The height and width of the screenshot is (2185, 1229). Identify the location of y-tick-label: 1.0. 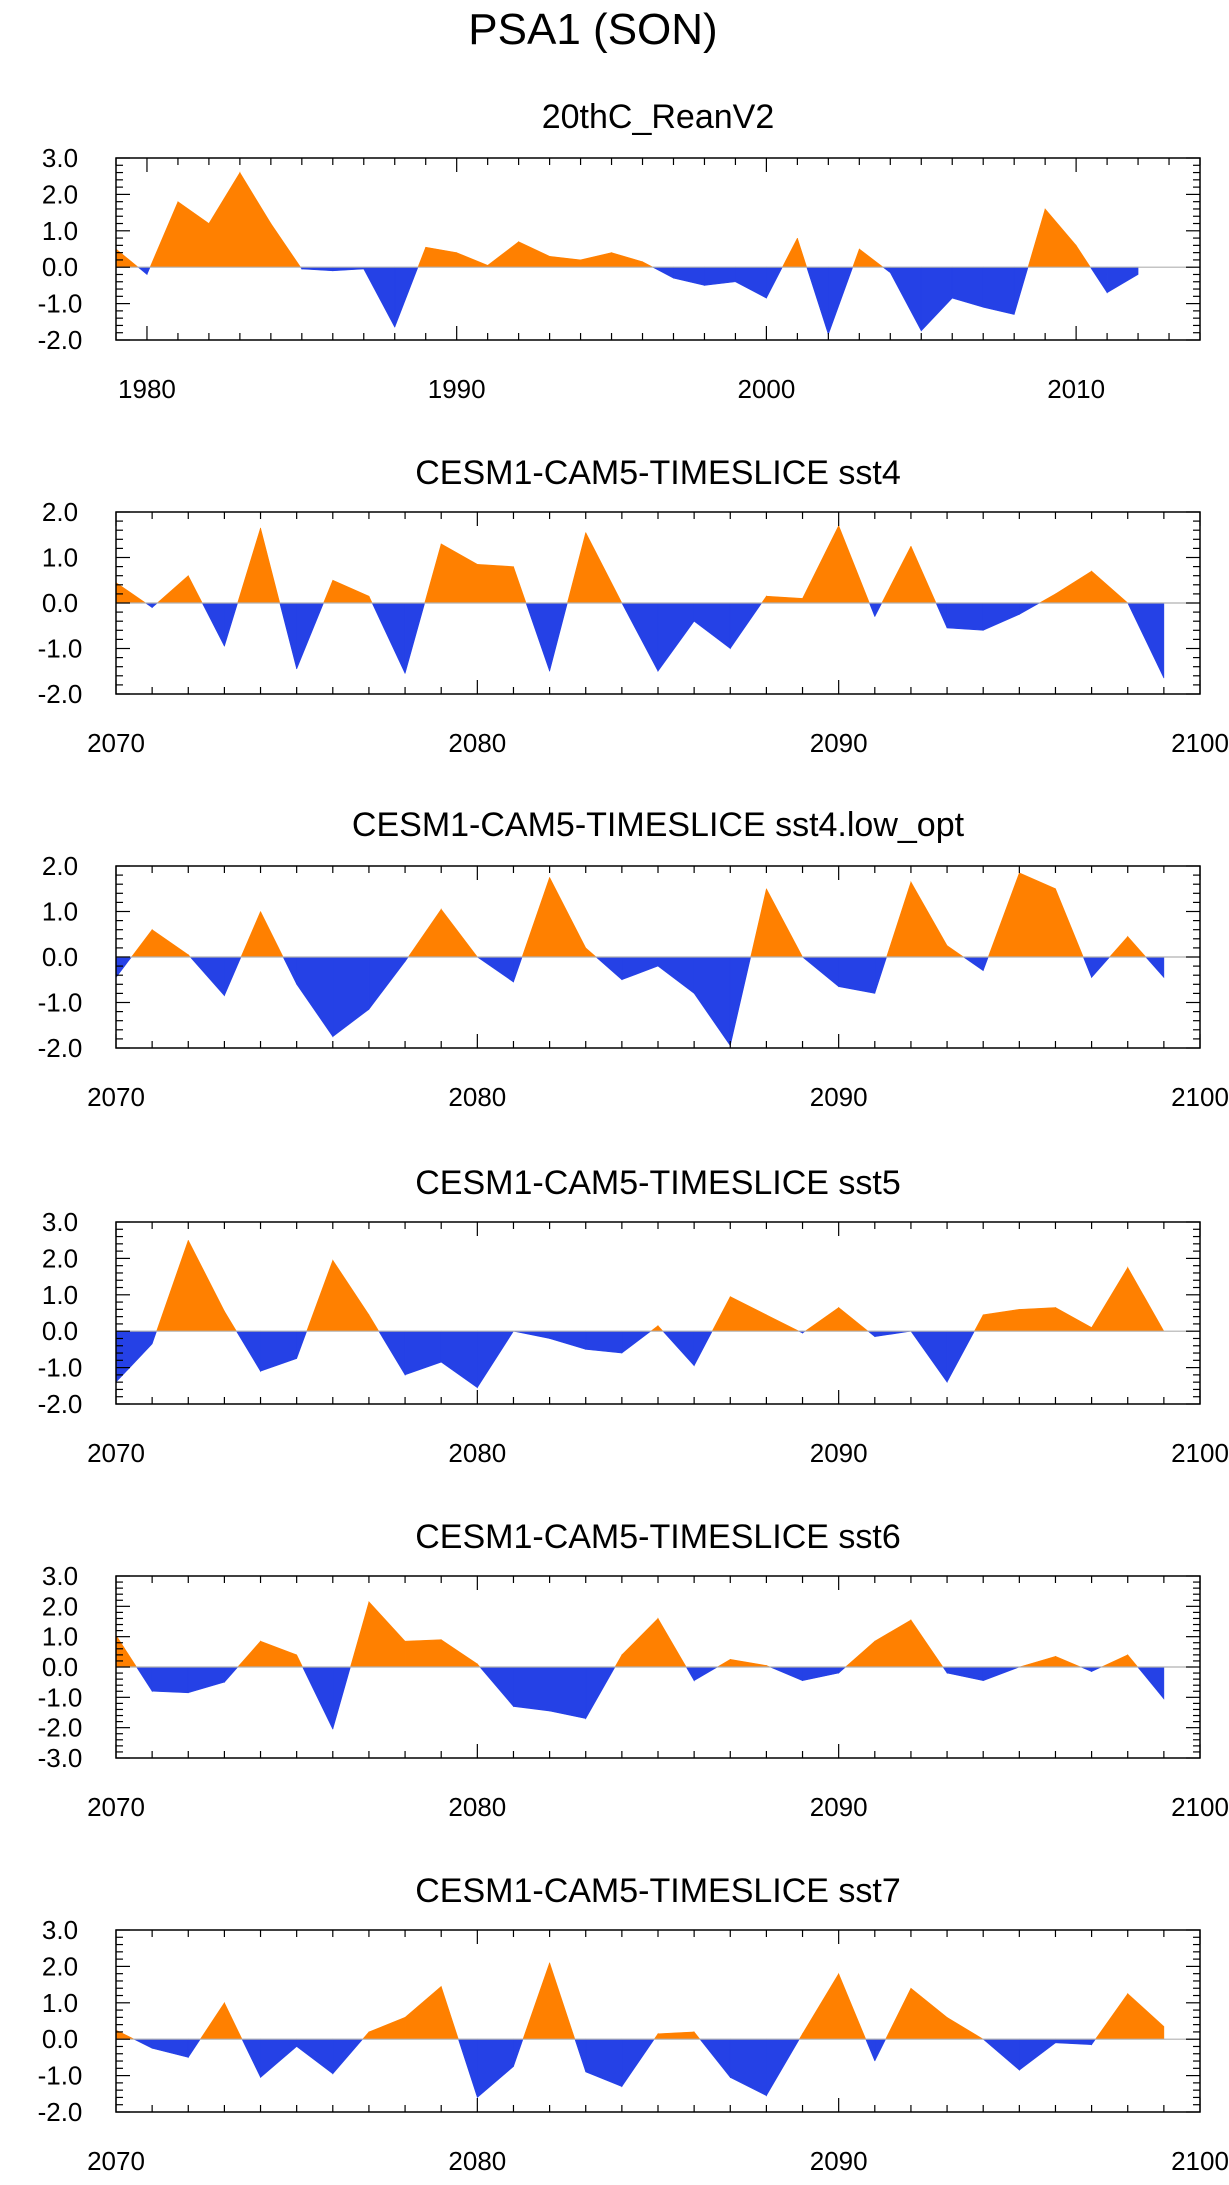
(60, 2003).